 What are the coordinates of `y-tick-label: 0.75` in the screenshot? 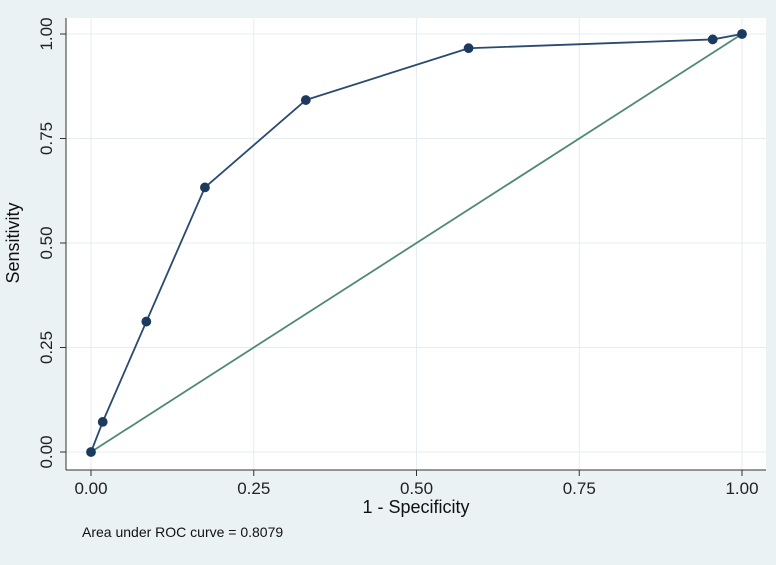 It's located at (46, 138).